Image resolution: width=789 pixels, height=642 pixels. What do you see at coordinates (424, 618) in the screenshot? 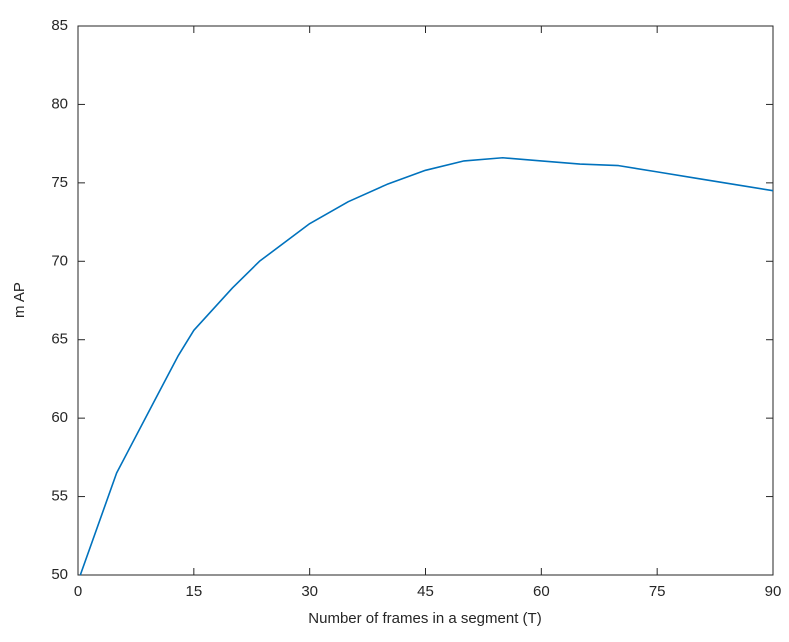
I see `x-axis-label: Number of frames in a segment (T)` at bounding box center [424, 618].